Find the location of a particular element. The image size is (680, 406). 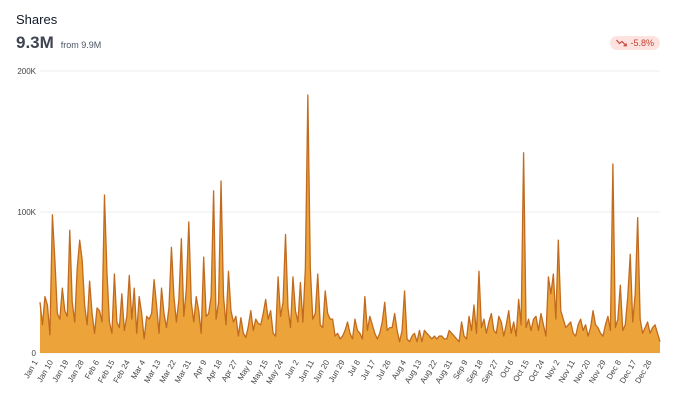

x-tick-label: Jan 28 is located at coordinates (76, 371).